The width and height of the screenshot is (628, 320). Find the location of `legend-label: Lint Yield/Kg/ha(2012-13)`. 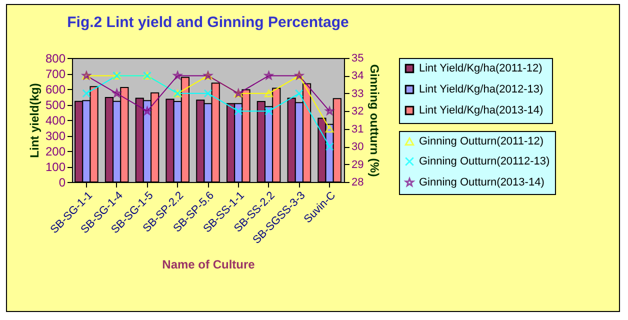

legend-label: Lint Yield/Kg/ha(2012-13) is located at coordinates (481, 90).